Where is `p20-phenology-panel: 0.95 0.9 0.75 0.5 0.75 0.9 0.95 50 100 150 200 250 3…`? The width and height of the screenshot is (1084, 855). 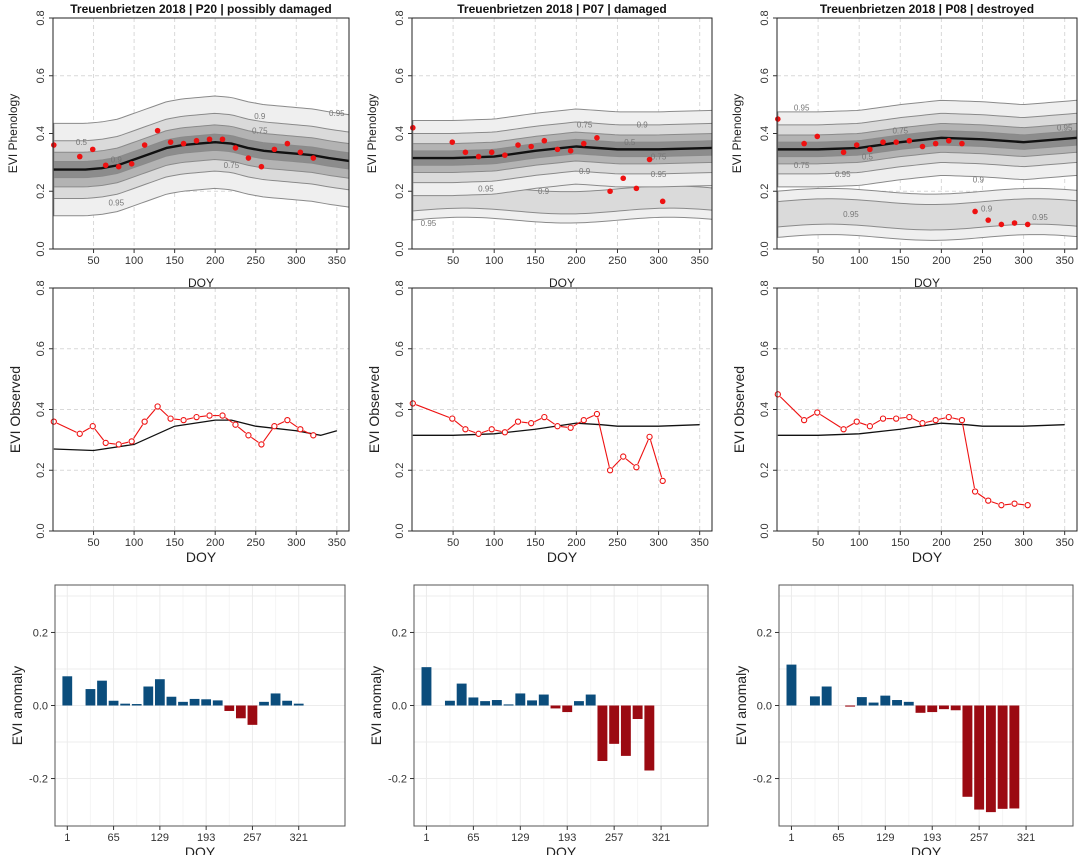
p20-phenology-panel: 0.95 0.9 0.75 0.5 0.75 0.9 0.95 50 100 150 200 250 3… is located at coordinates (178, 146).